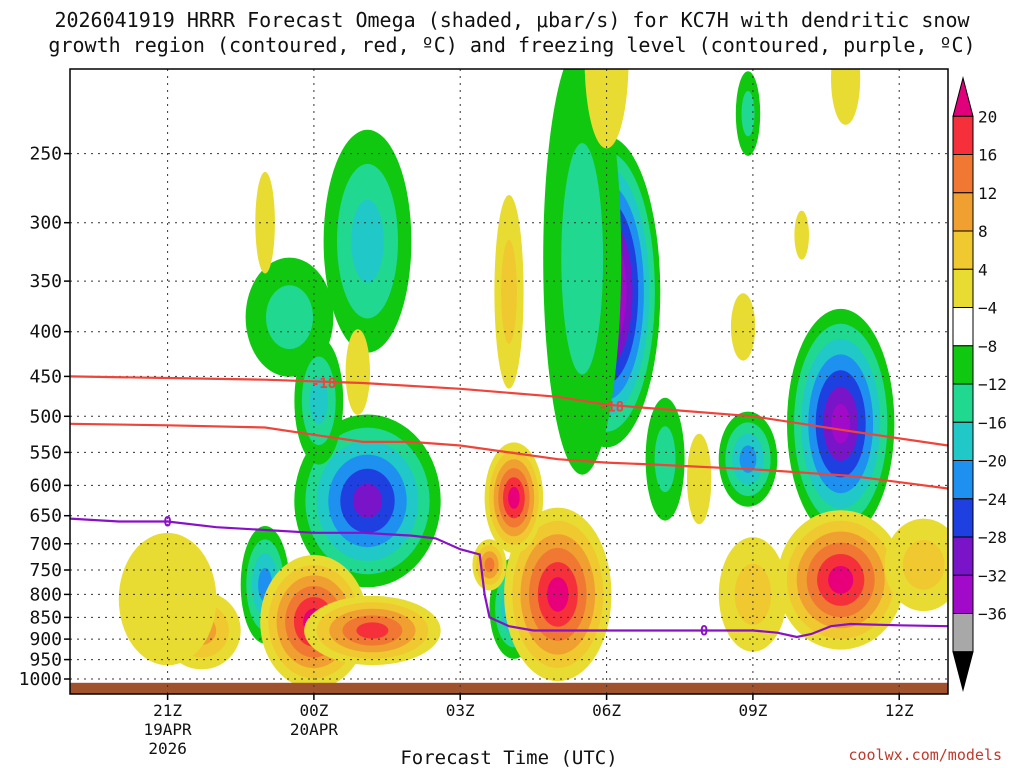 The height and width of the screenshot is (768, 1024). I want to click on colorbar-label-0: 20, so click(987, 116).